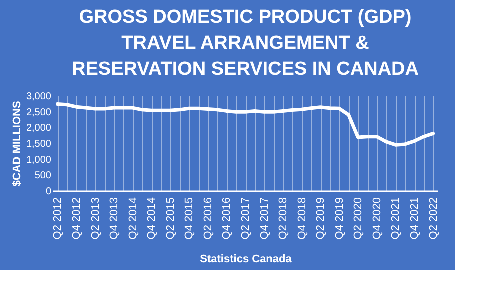 This screenshot has width=480, height=289. I want to click on x-tick-label: Q2 2021, so click(396, 219).